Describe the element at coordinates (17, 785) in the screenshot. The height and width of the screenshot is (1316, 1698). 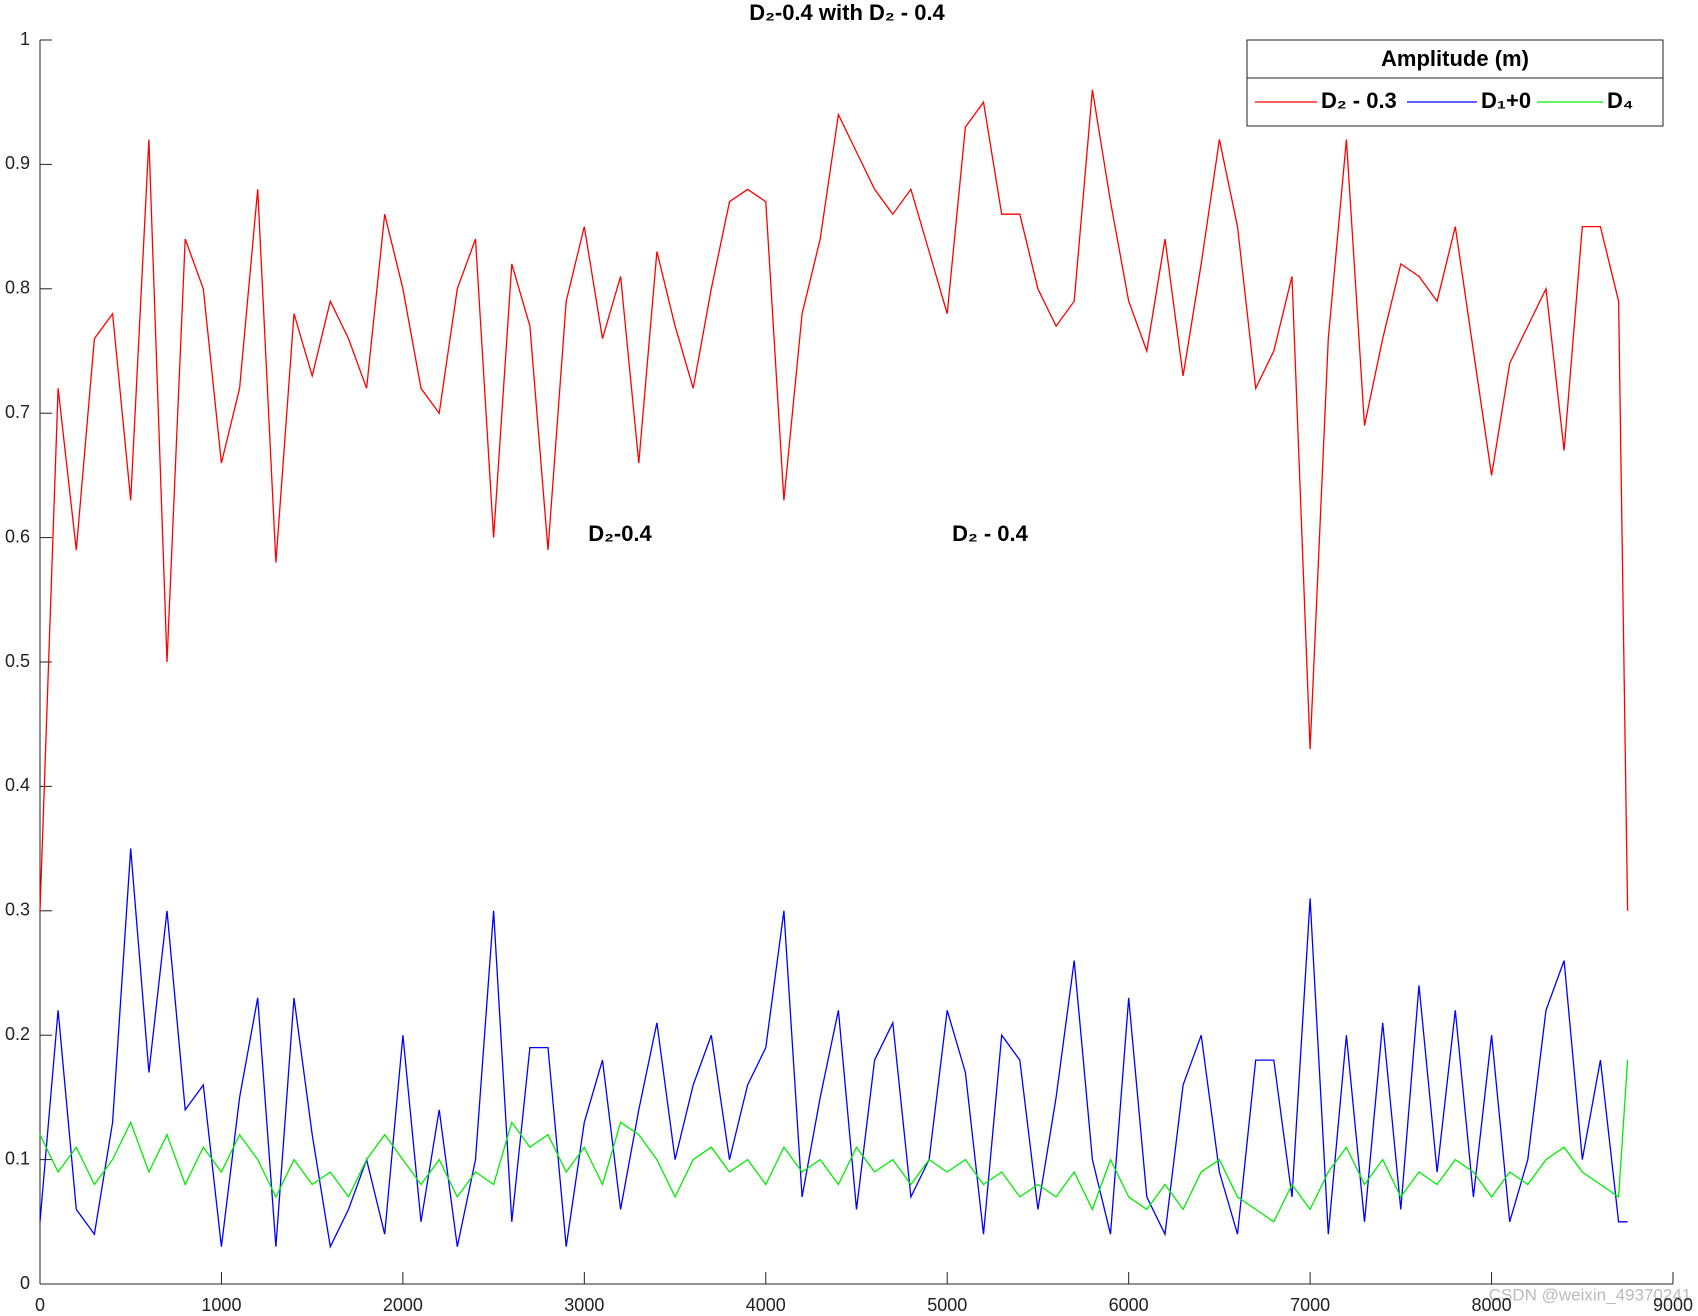
I see `y-tick-label: 0.4` at that location.